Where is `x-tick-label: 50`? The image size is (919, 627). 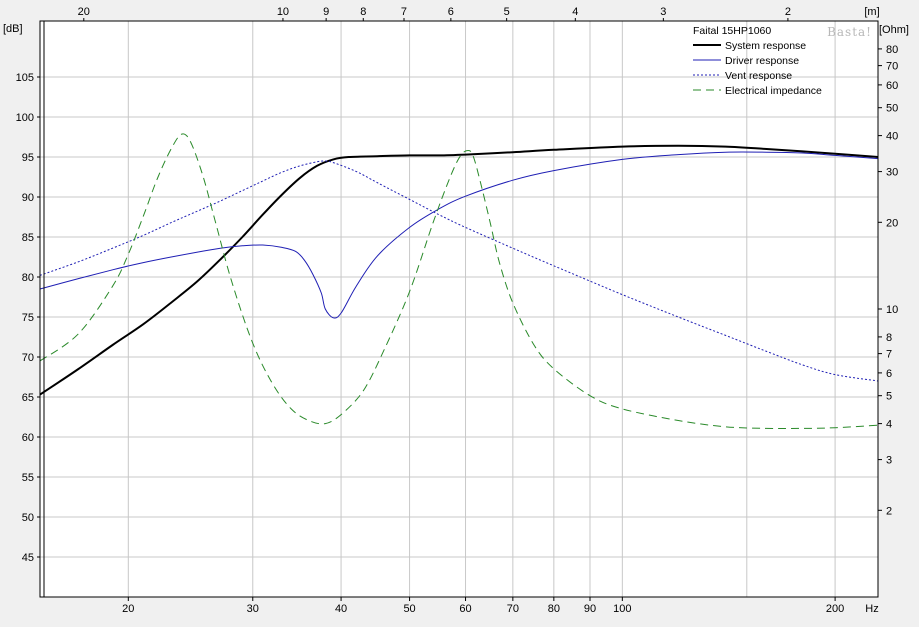
x-tick-label: 50 is located at coordinates (409, 609).